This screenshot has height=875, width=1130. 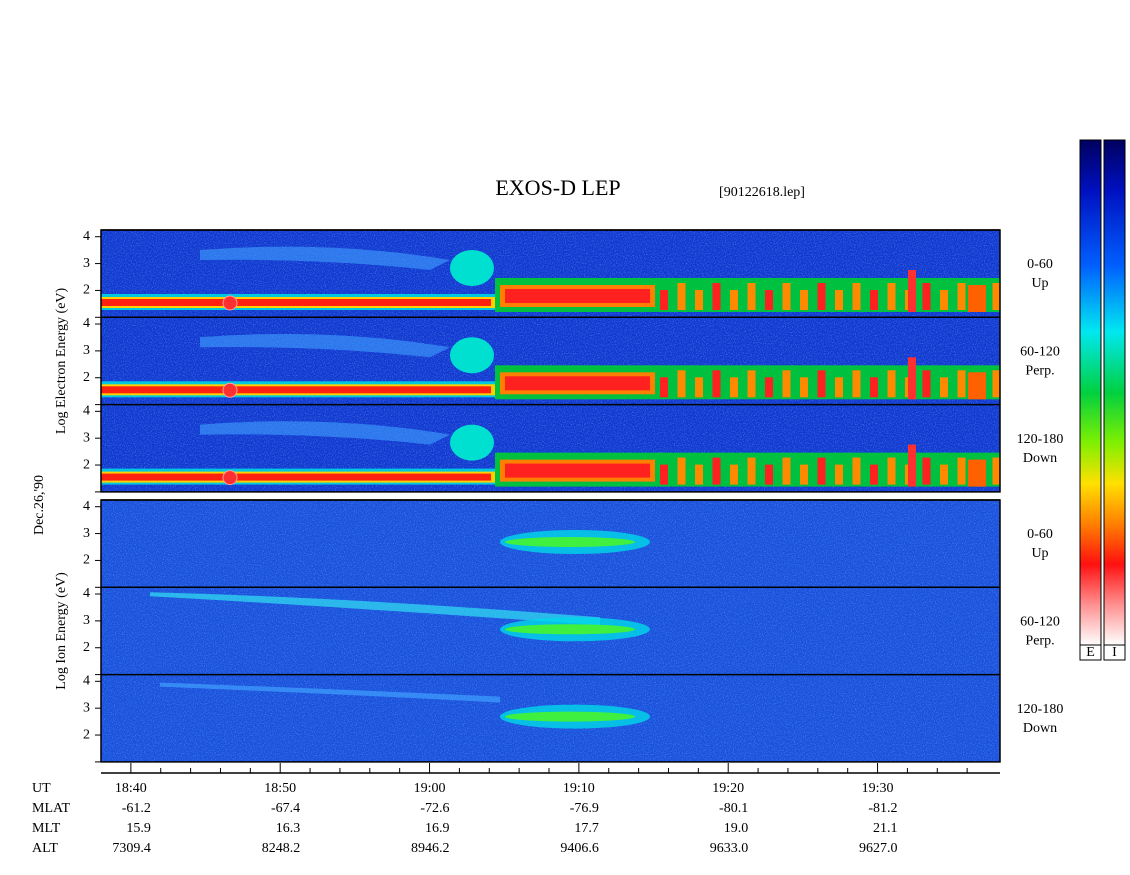 I want to click on x-tick-label: 19:30, so click(x=878, y=788).